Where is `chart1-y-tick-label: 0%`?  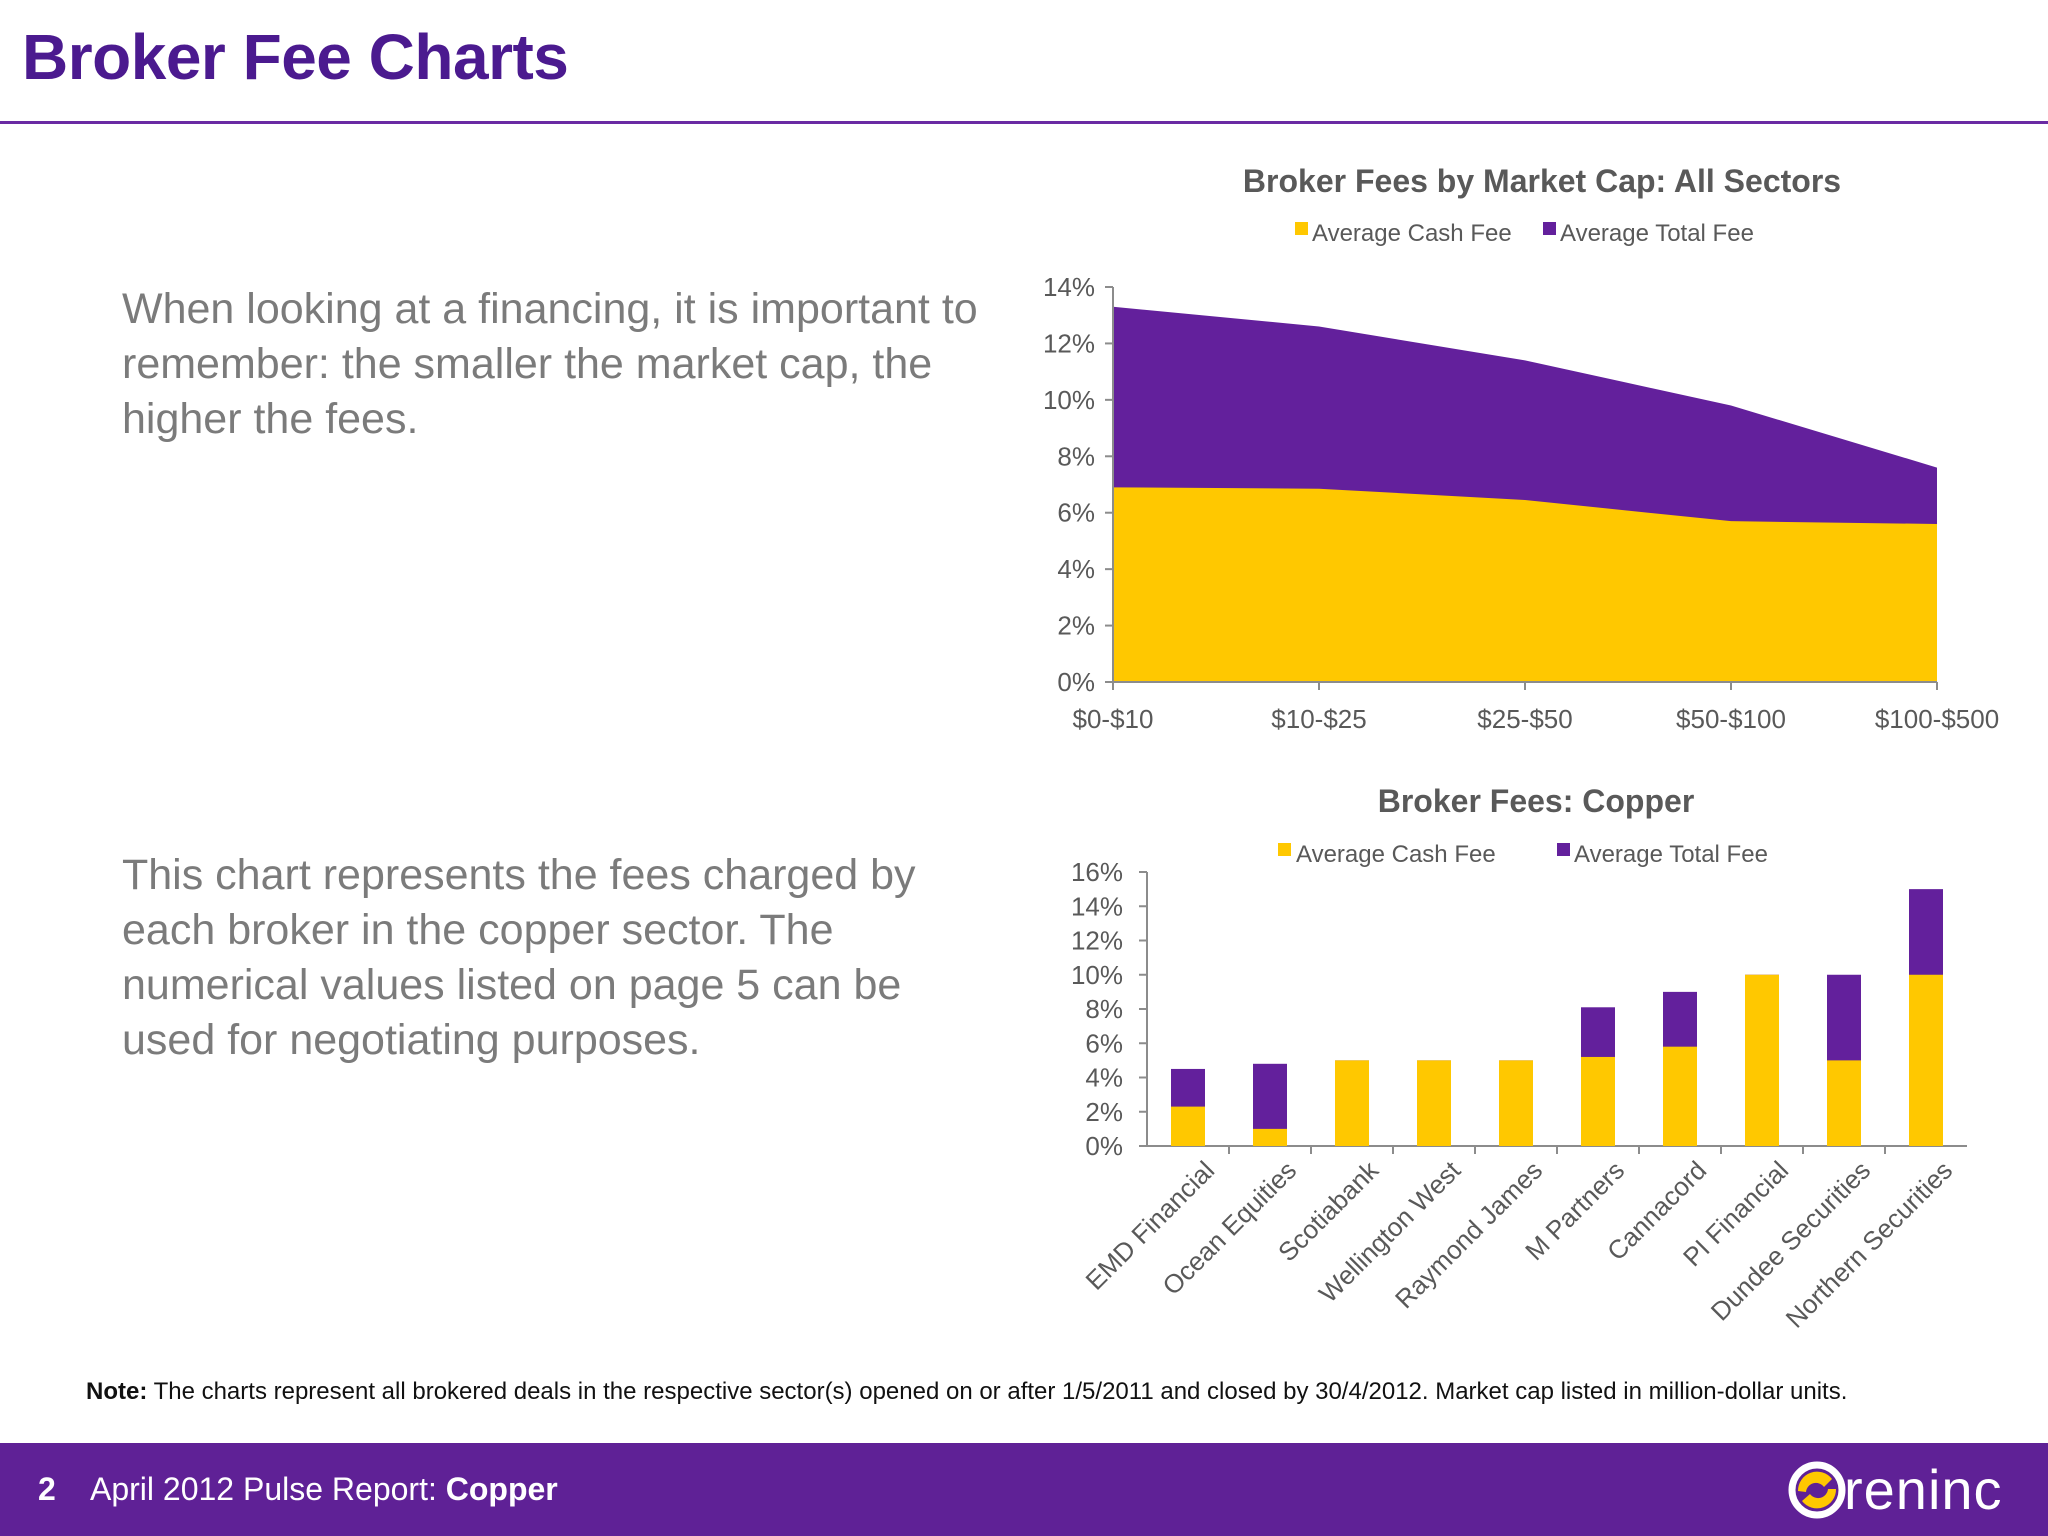
chart1-y-tick-label: 0% is located at coordinates (1076, 682).